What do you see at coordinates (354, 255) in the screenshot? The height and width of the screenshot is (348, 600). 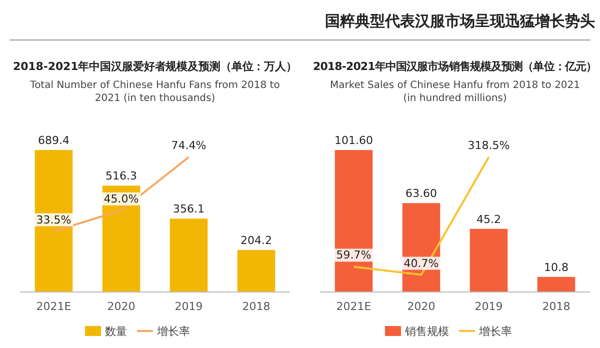 I see `data-label: 59.7%` at bounding box center [354, 255].